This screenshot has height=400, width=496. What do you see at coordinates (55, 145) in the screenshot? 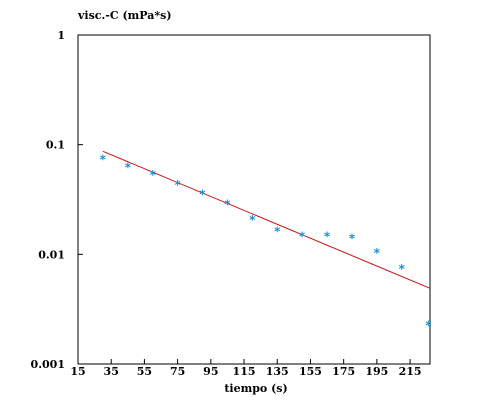
I see `y-tick-label: 0.1` at bounding box center [55, 145].